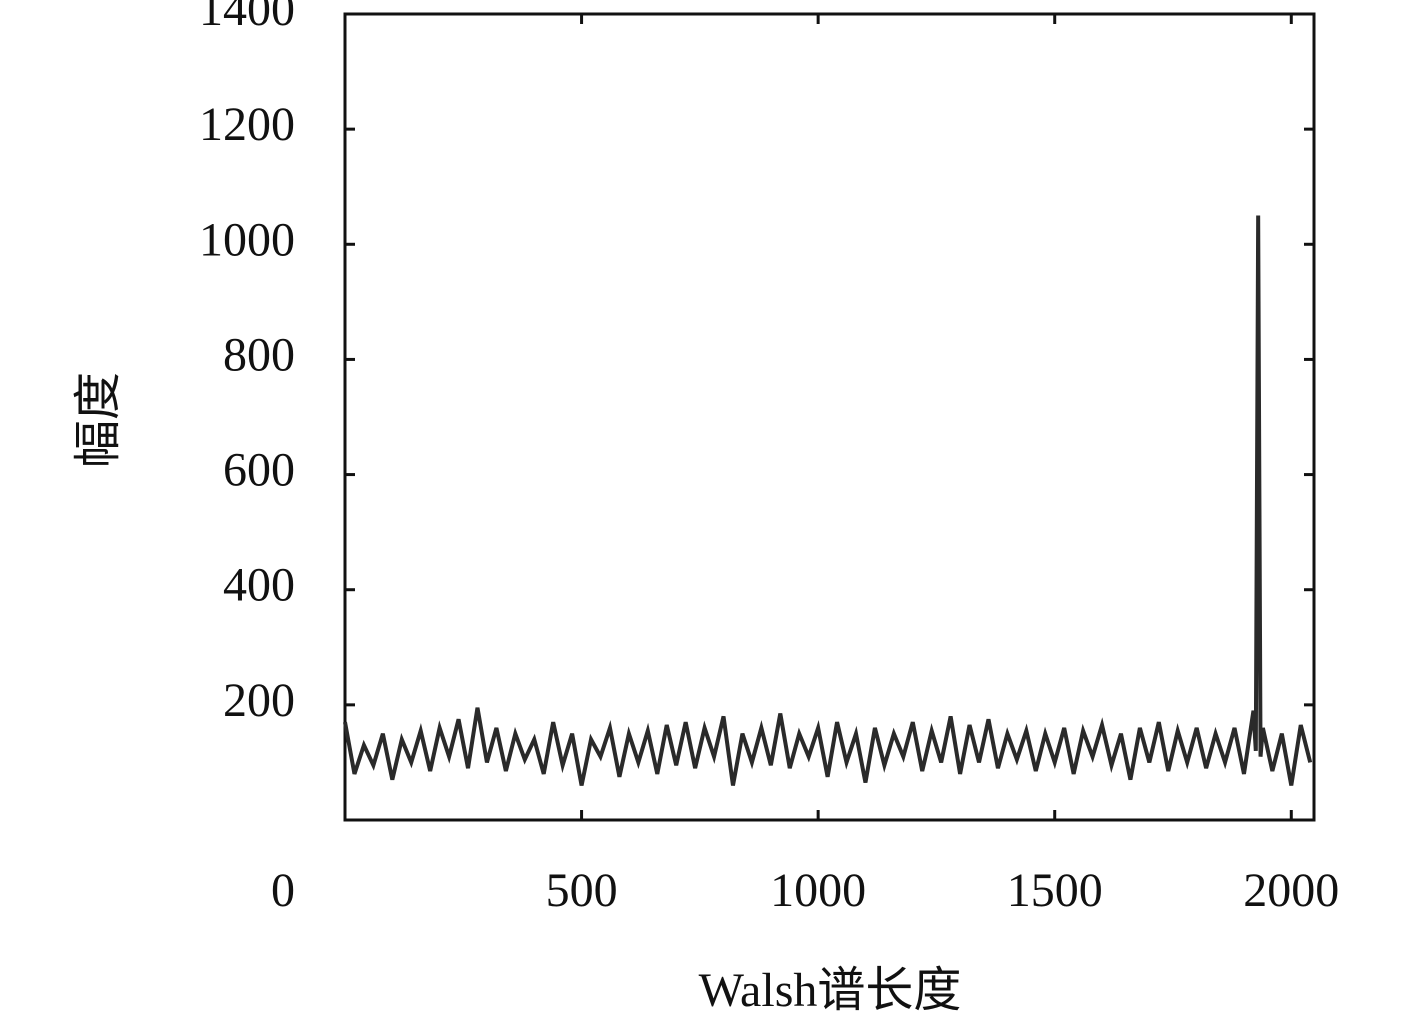 The width and height of the screenshot is (1417, 1028). Describe the element at coordinates (259, 354) in the screenshot. I see `y-tick-label: 800` at that location.